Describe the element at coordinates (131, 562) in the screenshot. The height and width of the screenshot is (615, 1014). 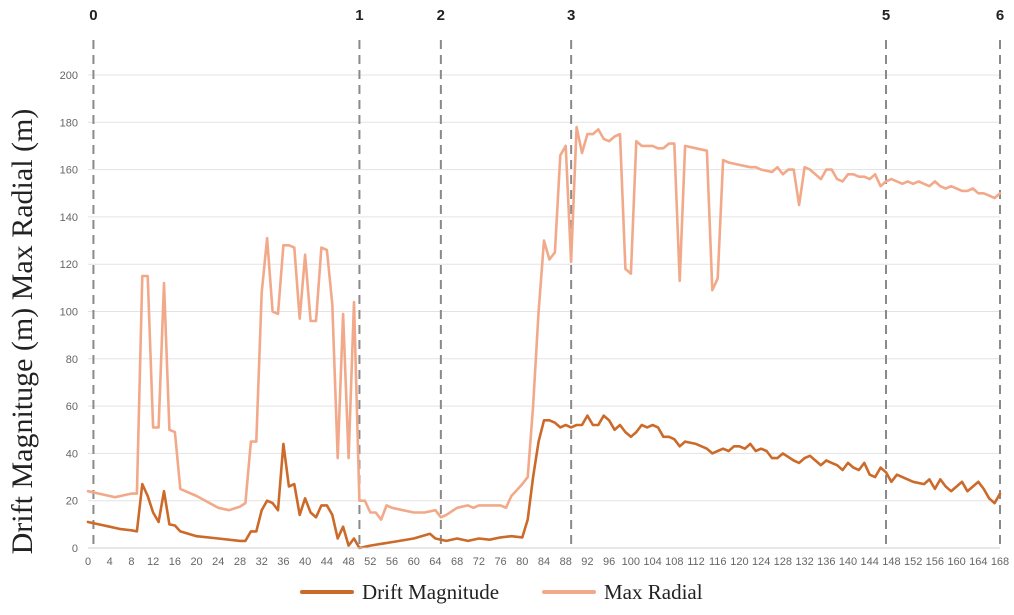
I see `x-tick-label: 8` at that location.